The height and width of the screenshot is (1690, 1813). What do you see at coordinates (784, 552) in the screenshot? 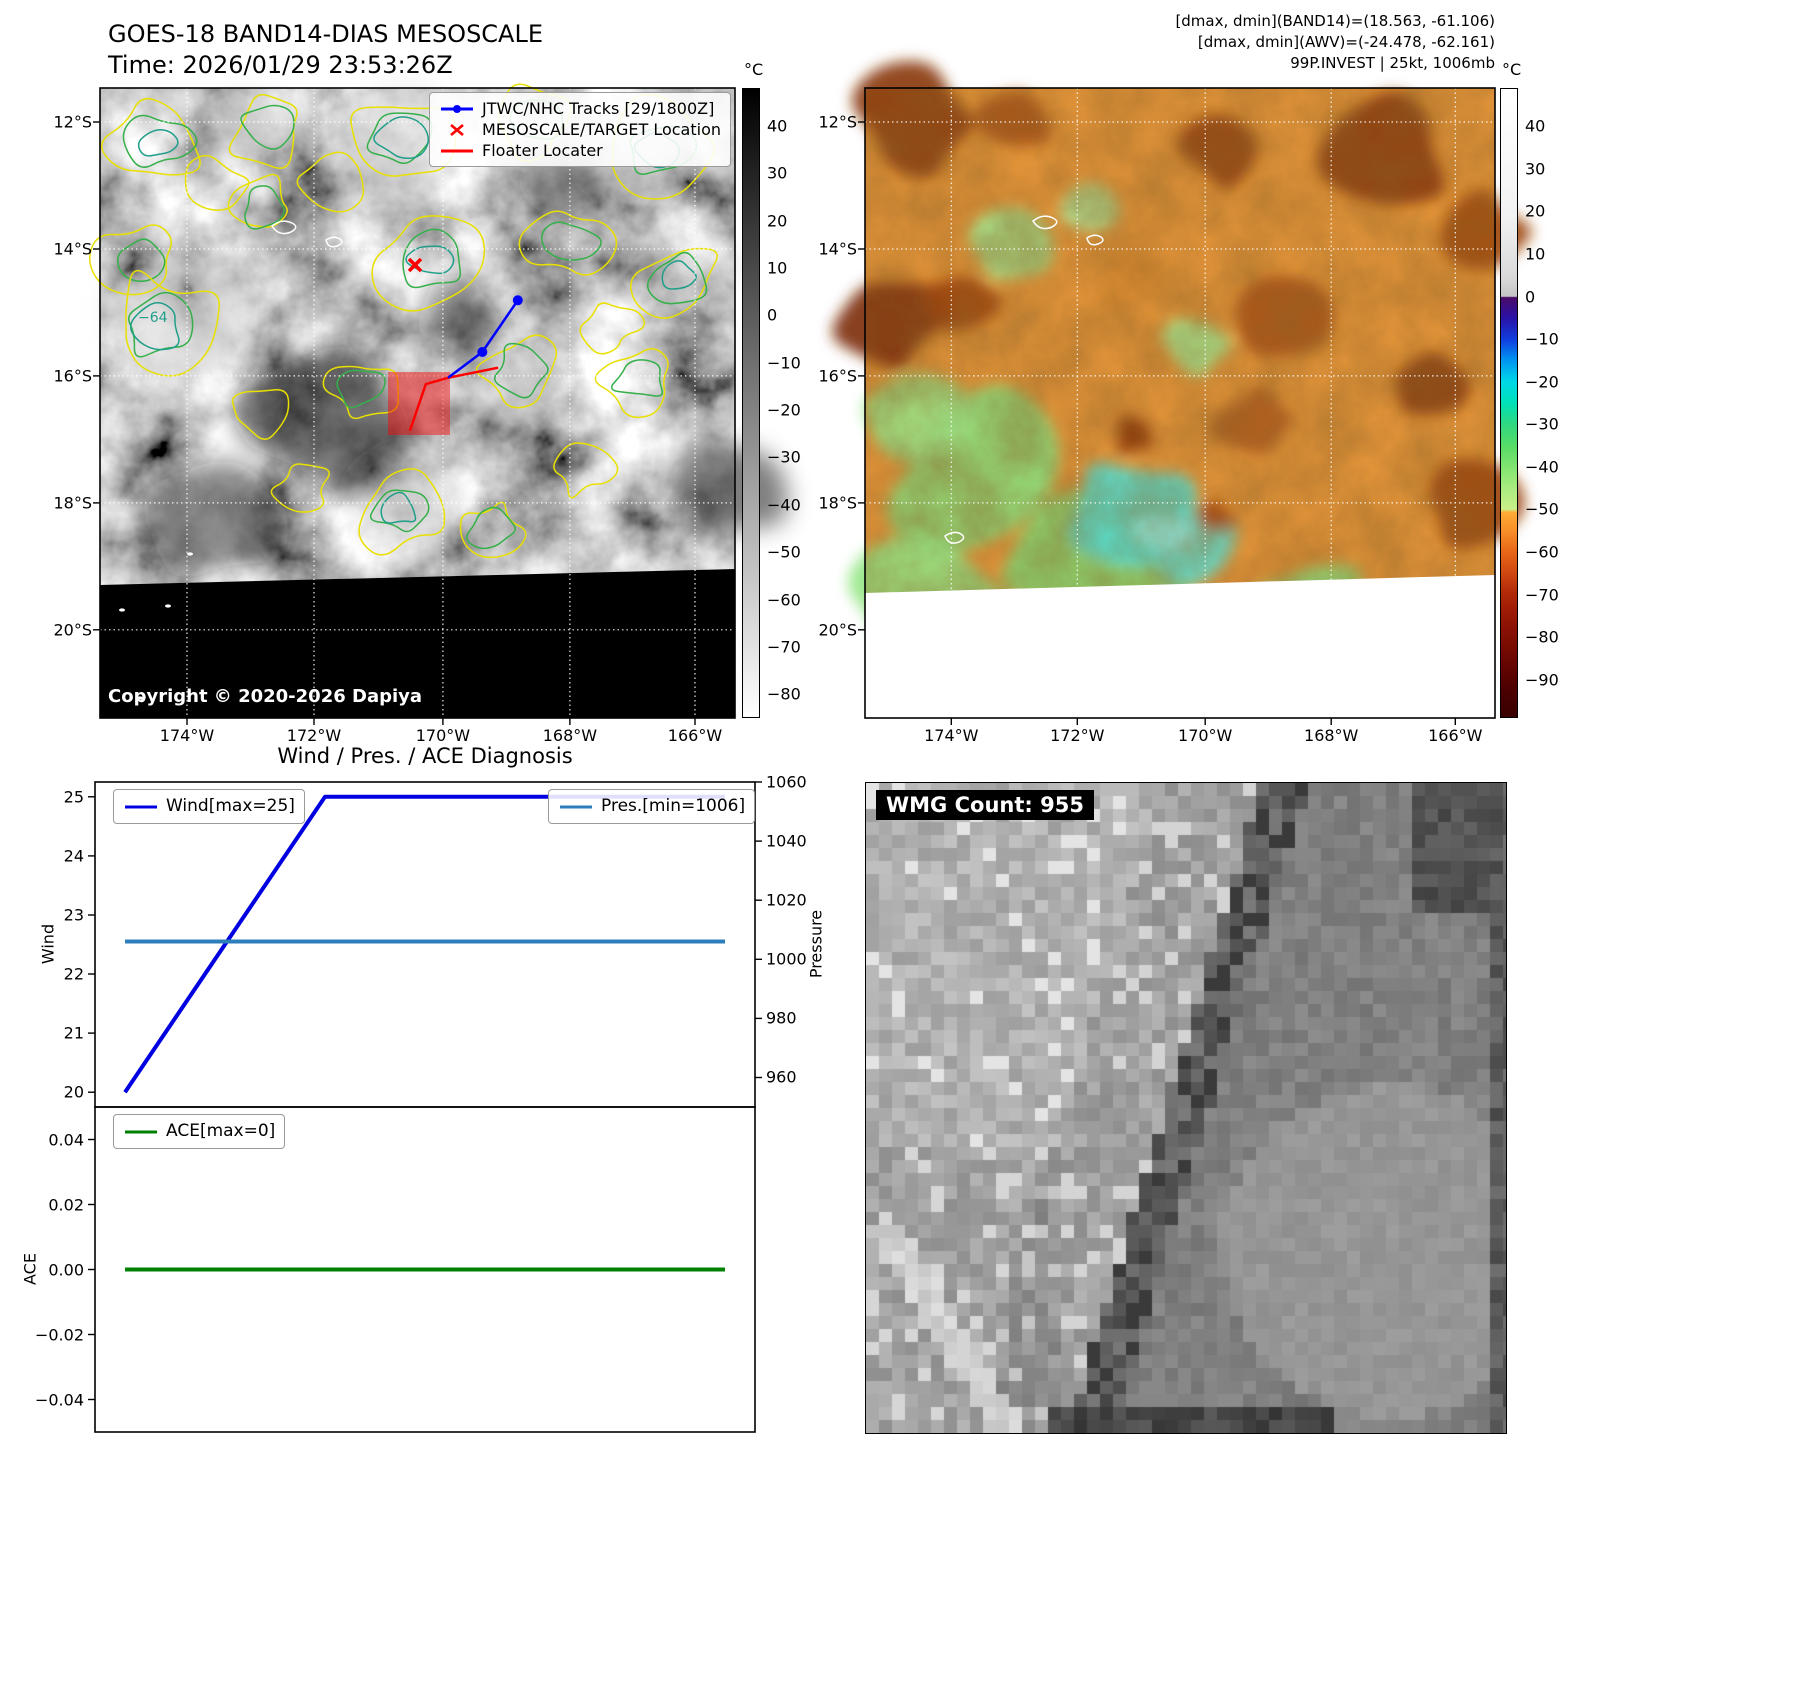
I see `band14-colorbar-tick-label: −50` at bounding box center [784, 552].